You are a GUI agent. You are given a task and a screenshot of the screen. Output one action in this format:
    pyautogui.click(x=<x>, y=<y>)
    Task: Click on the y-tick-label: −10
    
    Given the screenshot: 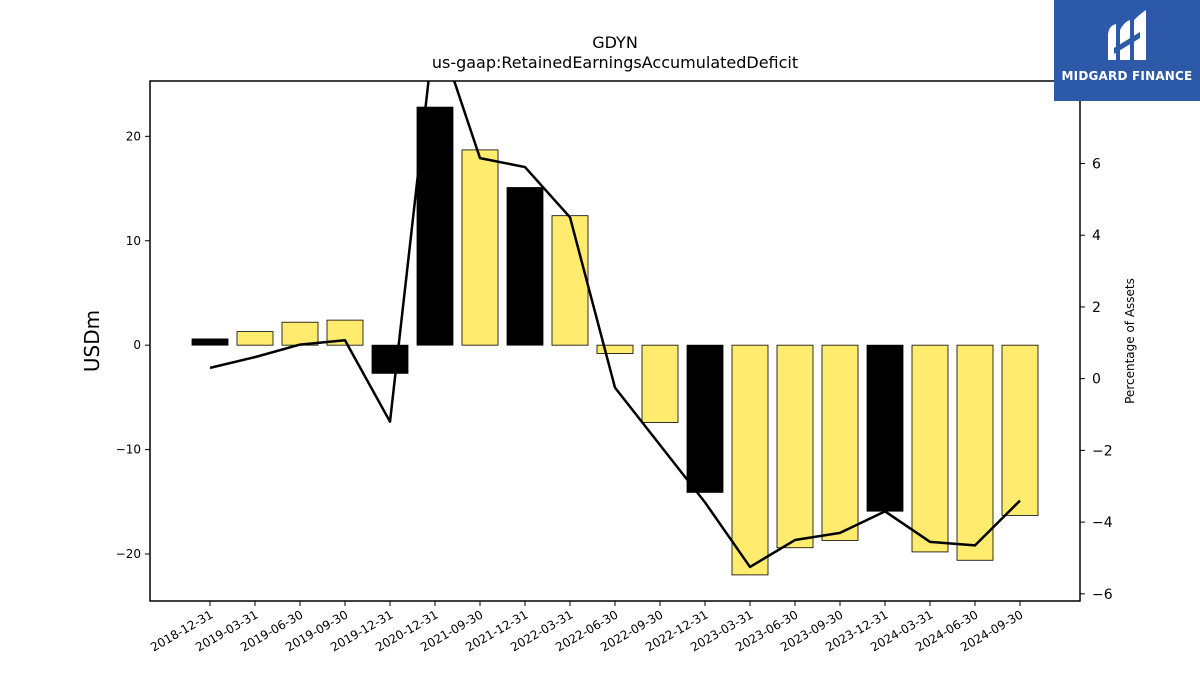 What is the action you would take?
    pyautogui.click(x=128, y=450)
    